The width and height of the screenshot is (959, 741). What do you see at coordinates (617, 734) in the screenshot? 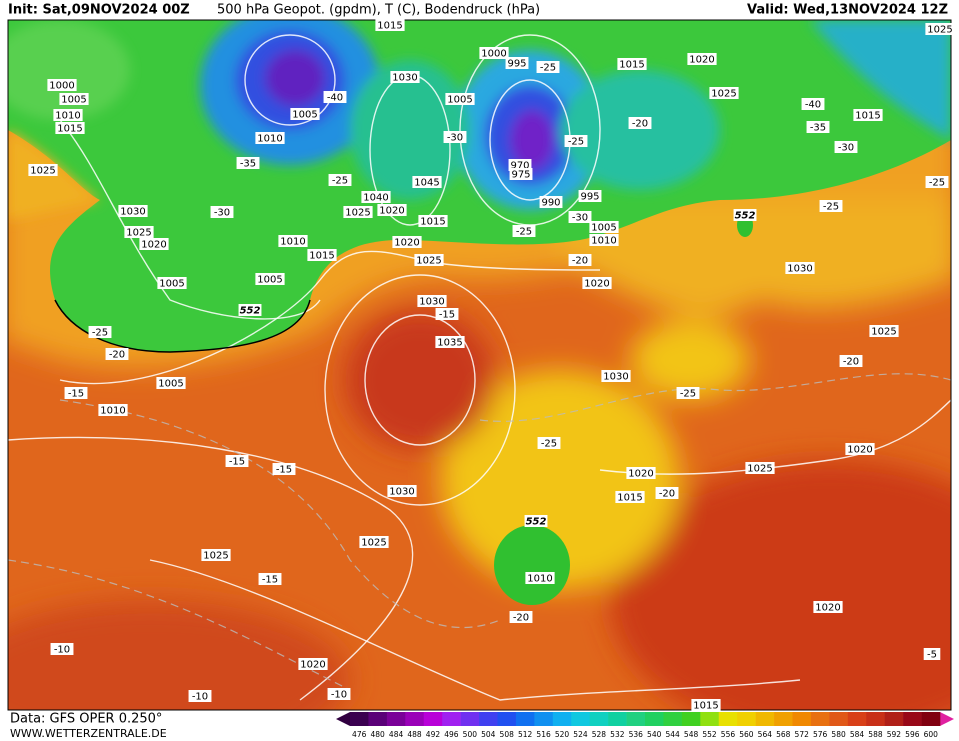
I see `colorbar-label: 532` at bounding box center [617, 734].